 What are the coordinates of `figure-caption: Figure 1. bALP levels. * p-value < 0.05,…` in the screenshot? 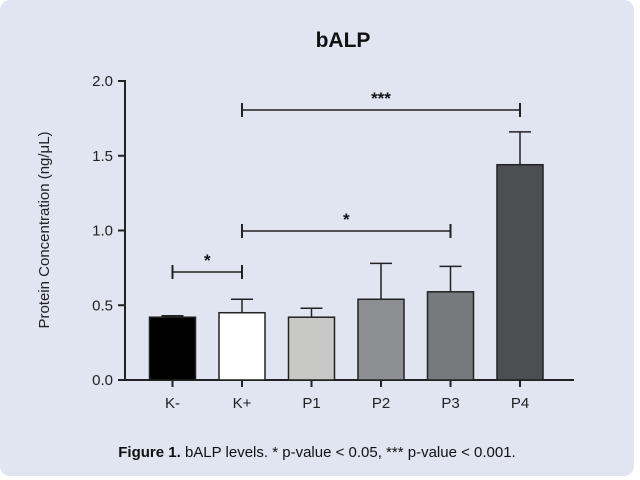 It's located at (317, 452).